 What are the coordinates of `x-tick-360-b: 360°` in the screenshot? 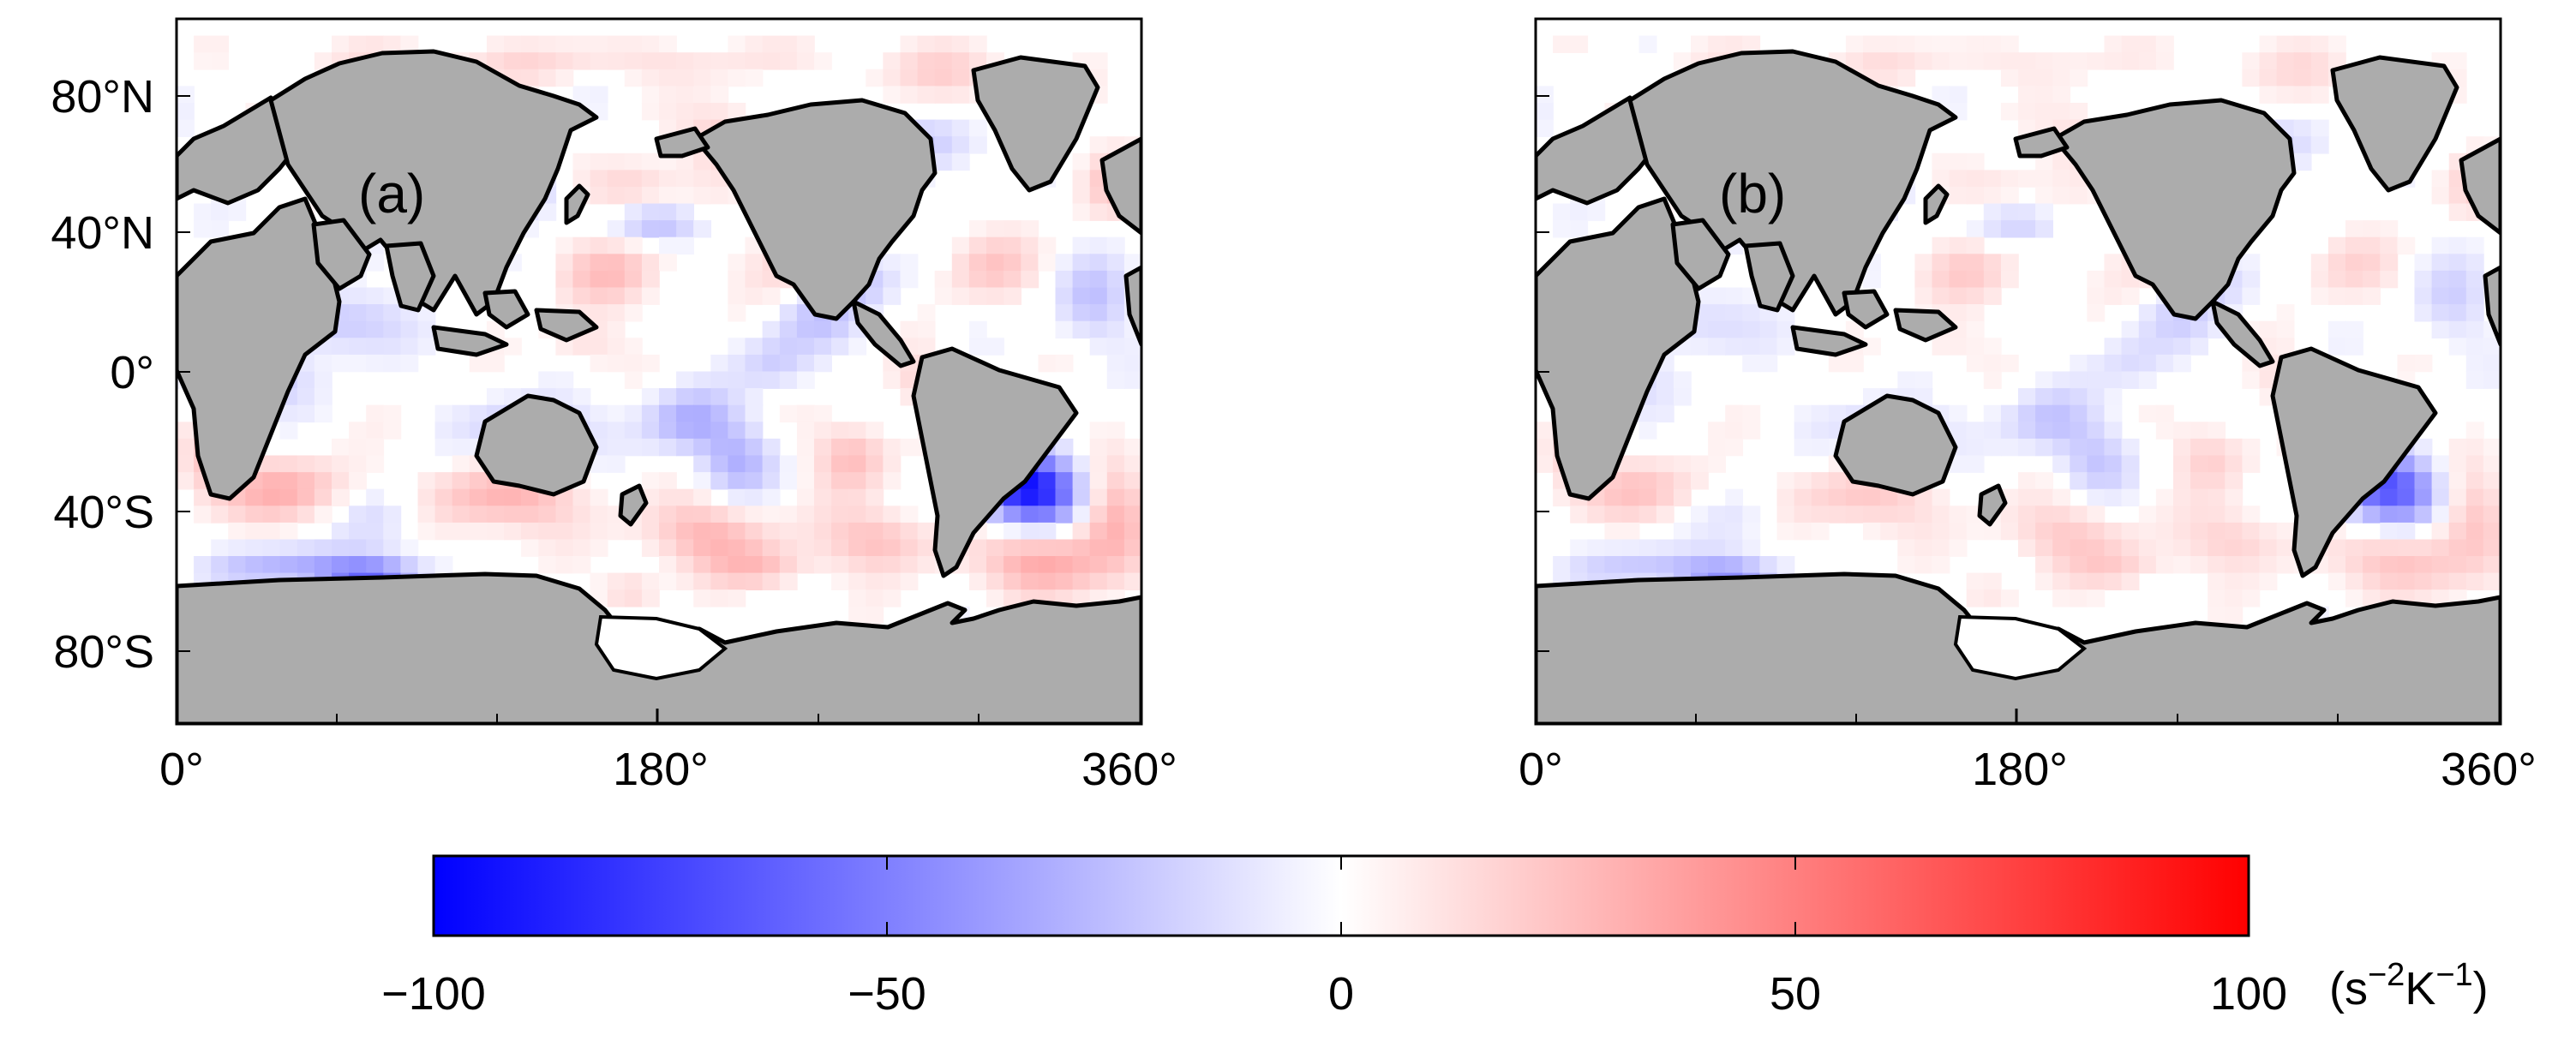 It's located at (2489, 769).